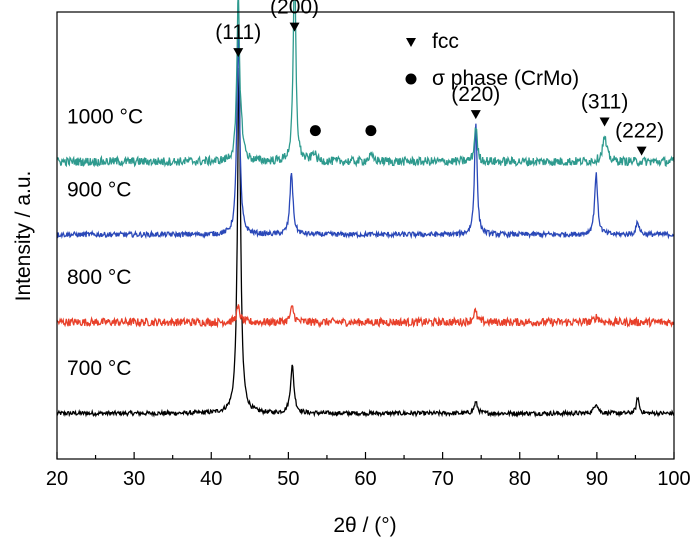 Image resolution: width=700 pixels, height=548 pixels. What do you see at coordinates (57, 479) in the screenshot?
I see `x-tick-label: 20` at bounding box center [57, 479].